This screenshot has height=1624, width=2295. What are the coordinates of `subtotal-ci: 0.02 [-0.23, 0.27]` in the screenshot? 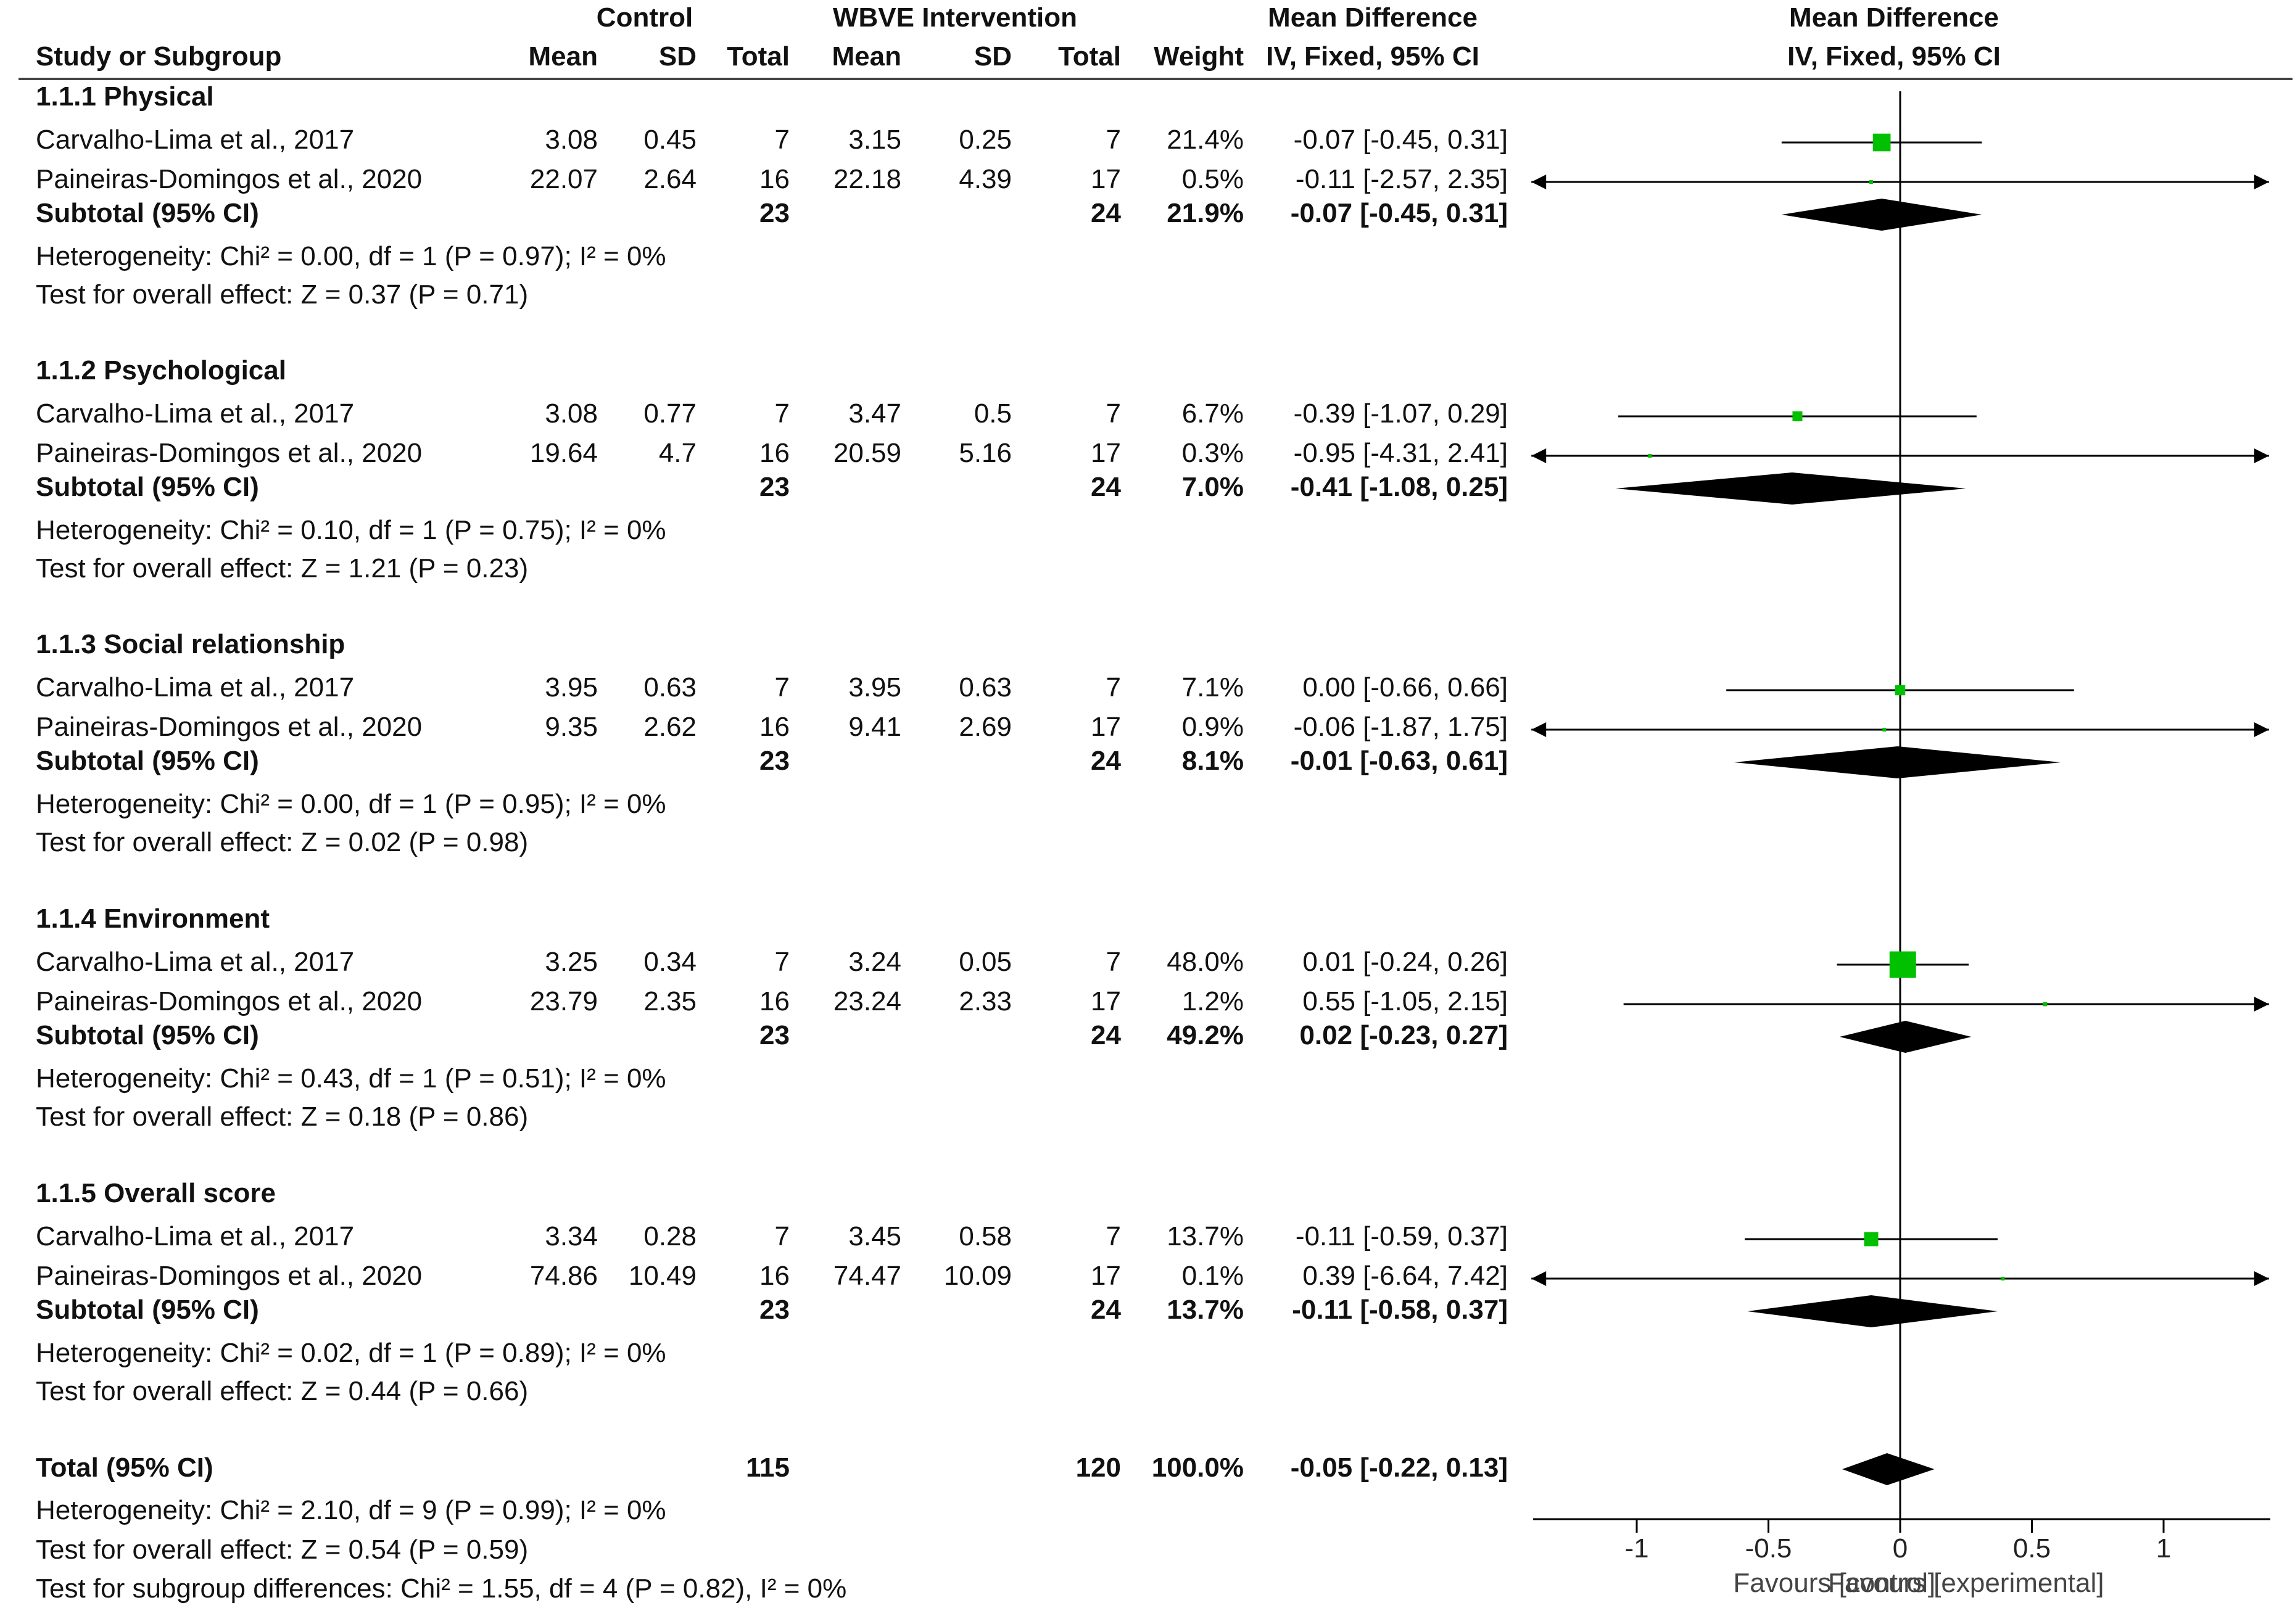 It's located at (1403, 1035).